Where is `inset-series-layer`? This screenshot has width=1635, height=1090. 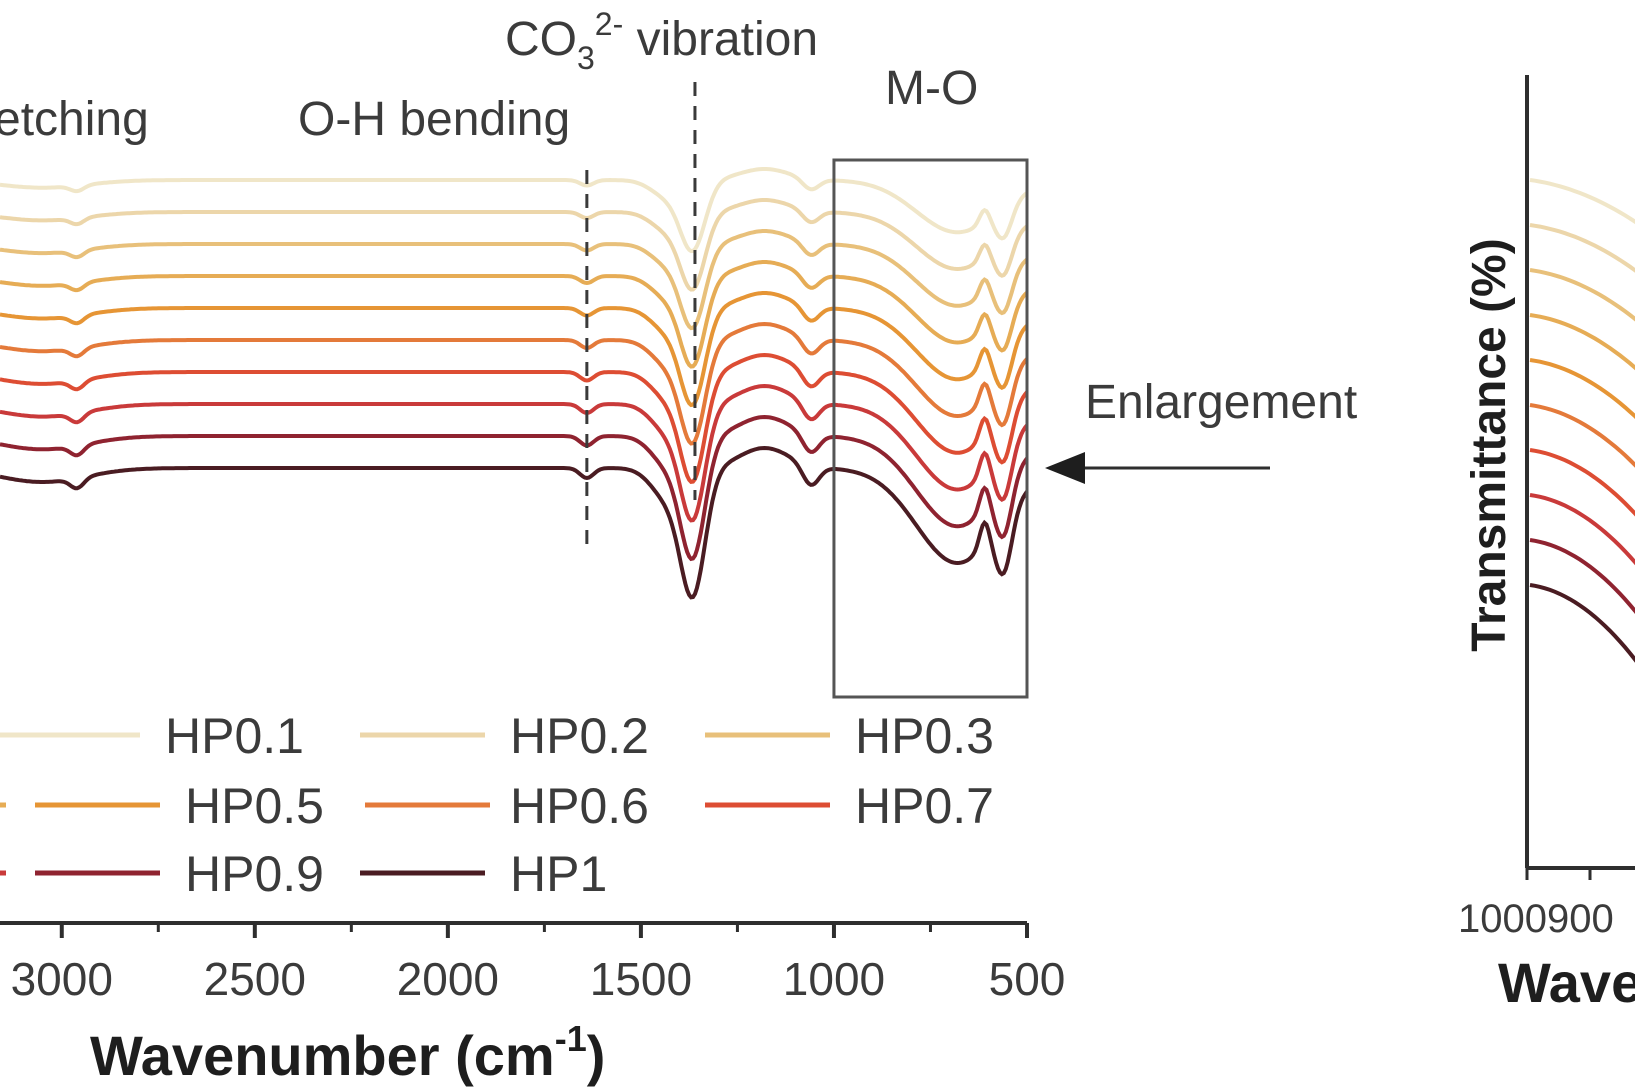 inset-series-layer is located at coordinates (1582, 420).